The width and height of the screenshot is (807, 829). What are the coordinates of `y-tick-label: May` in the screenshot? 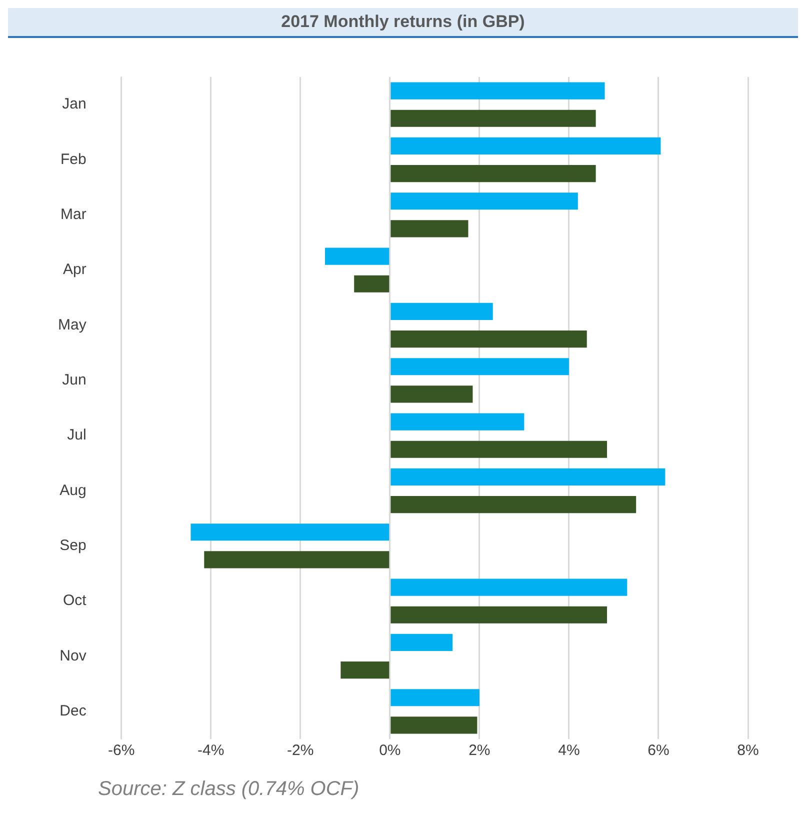 It's located at (72, 325).